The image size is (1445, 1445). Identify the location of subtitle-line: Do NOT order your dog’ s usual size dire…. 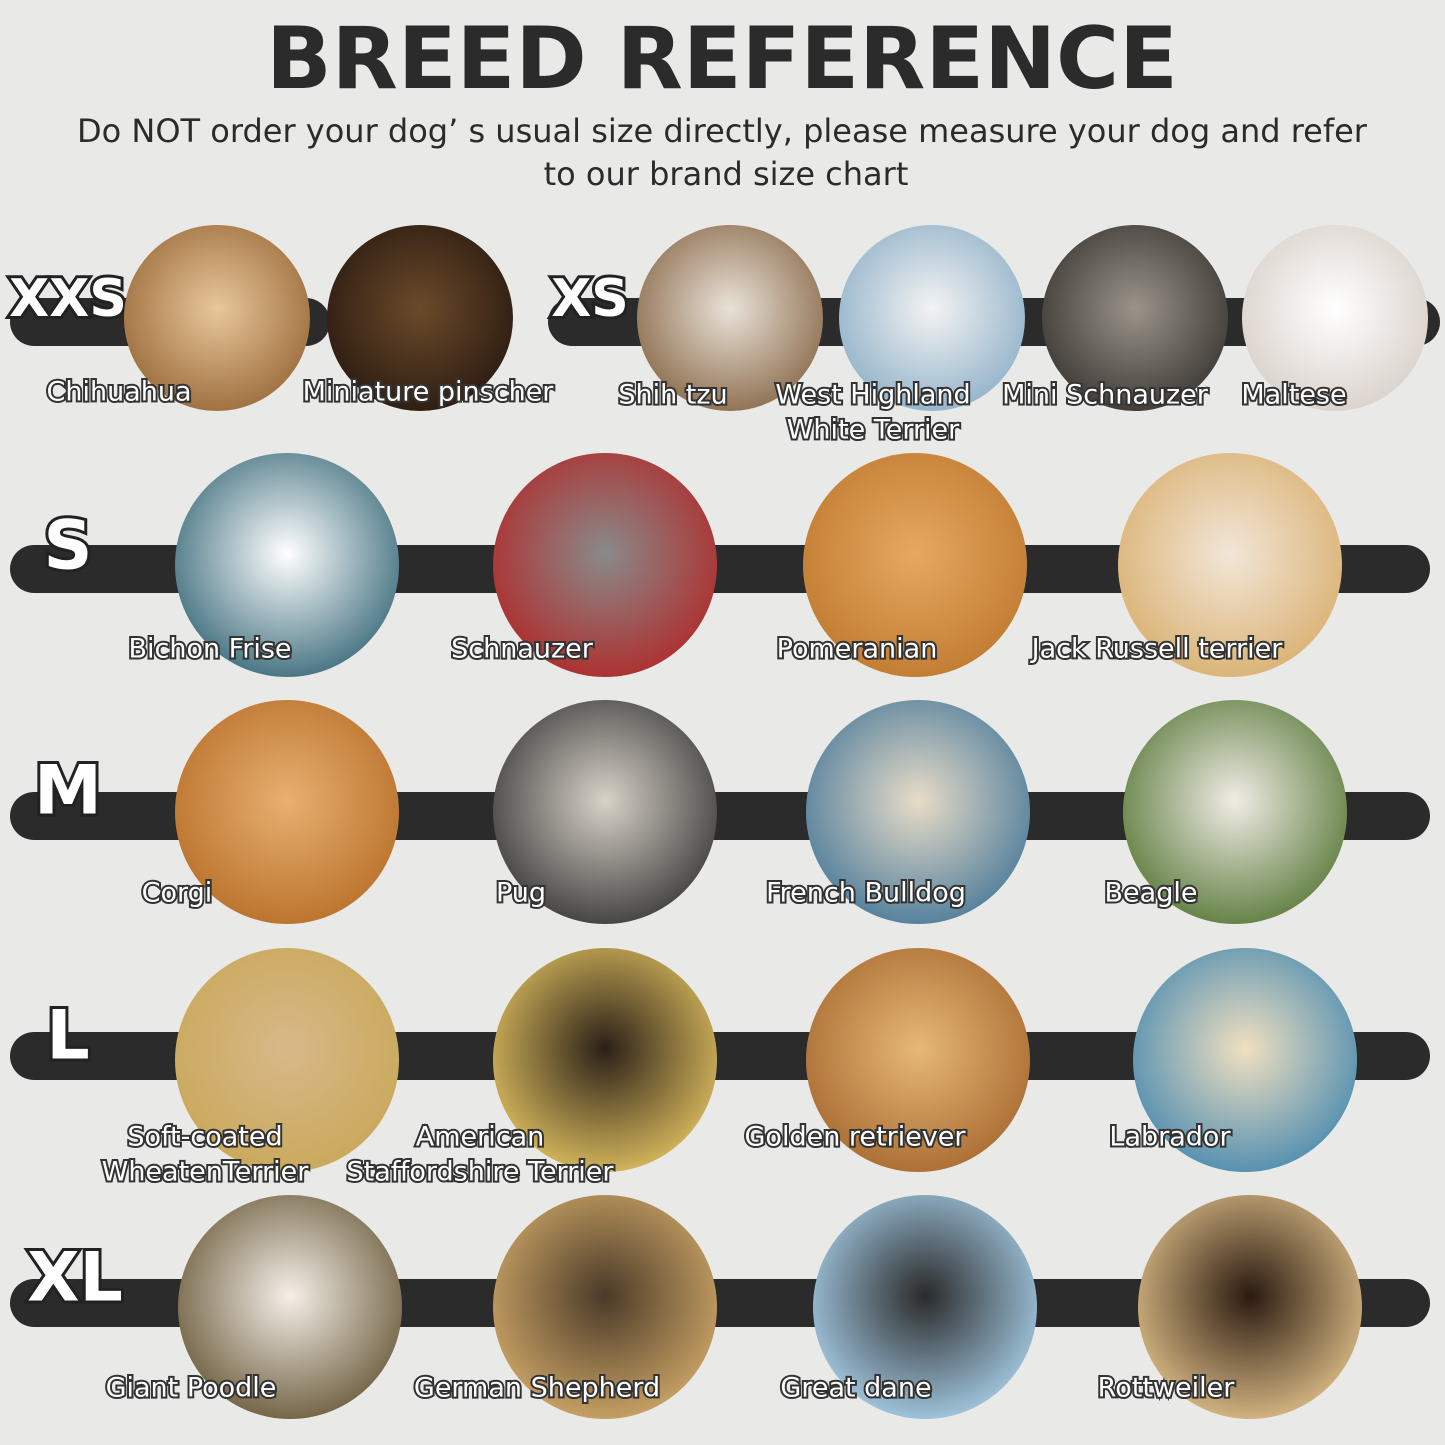
(722, 131).